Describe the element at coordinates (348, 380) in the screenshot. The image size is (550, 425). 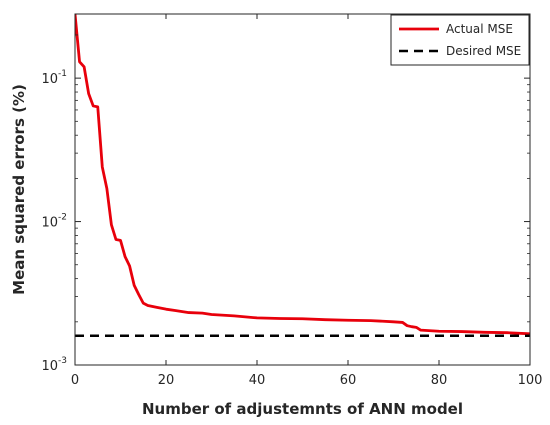
I see `x-tick-label: 60` at that location.